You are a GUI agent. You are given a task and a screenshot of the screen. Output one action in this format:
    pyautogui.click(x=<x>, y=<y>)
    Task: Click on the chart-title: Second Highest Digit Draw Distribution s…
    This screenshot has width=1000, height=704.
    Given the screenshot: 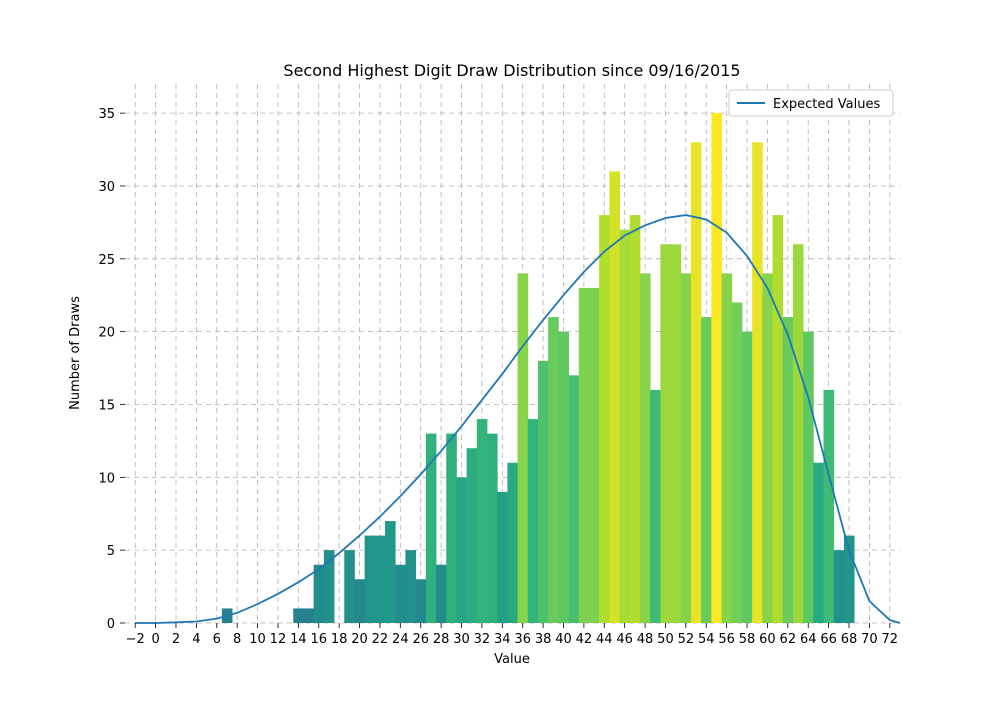 What is the action you would take?
    pyautogui.click(x=511, y=70)
    